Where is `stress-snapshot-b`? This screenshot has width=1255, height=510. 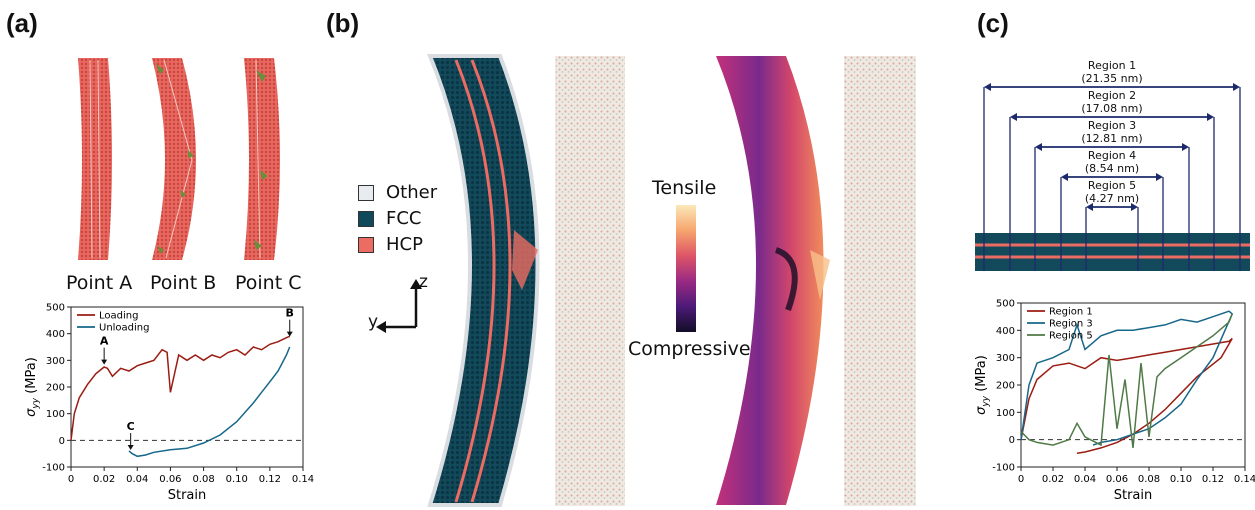 stress-snapshot-b is located at coordinates (816, 281).